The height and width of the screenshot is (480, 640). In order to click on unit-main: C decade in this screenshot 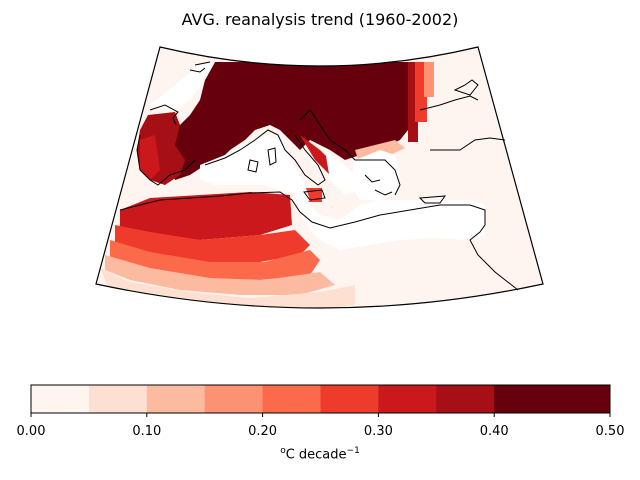, I will do `click(316, 455)`.